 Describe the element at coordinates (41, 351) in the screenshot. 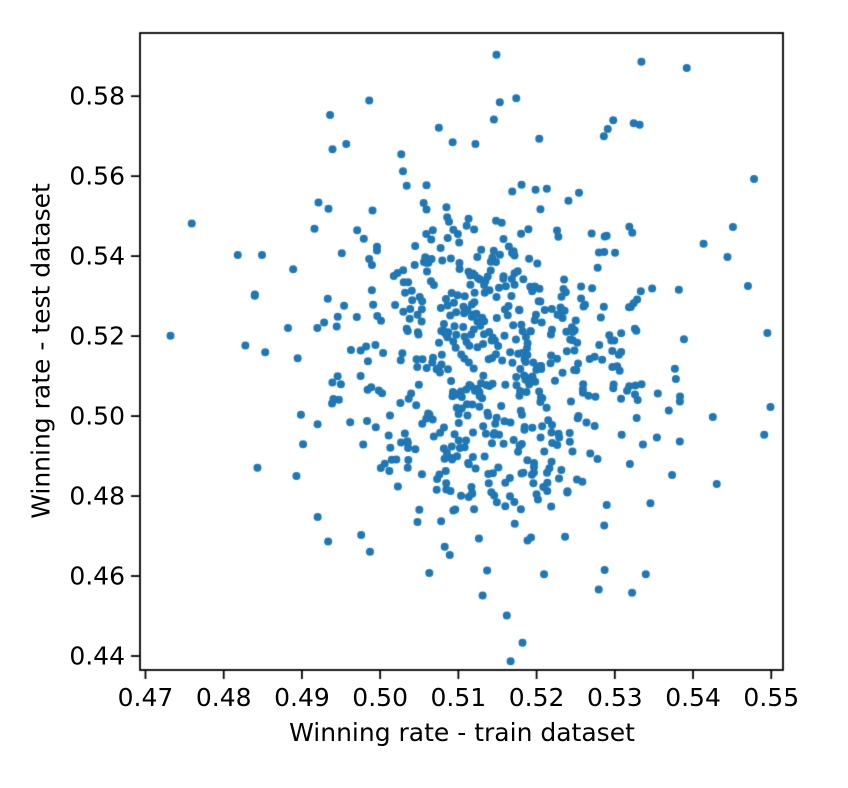

I see `y-axis-label: Winning rate - test dataset` at that location.